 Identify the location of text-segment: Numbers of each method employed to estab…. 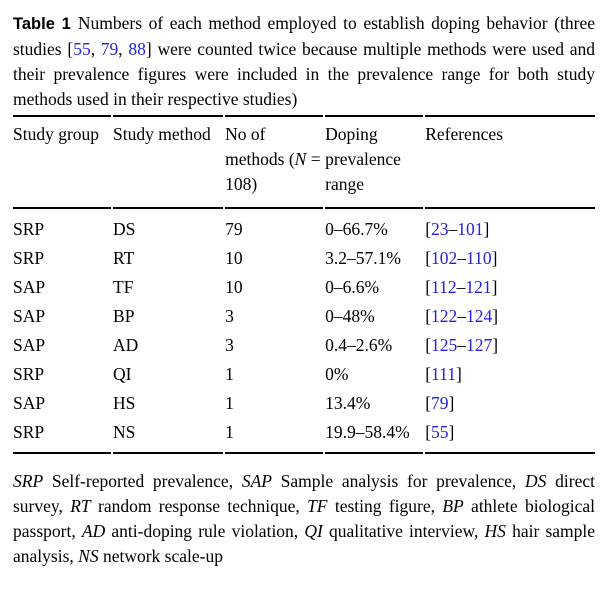
(304, 36).